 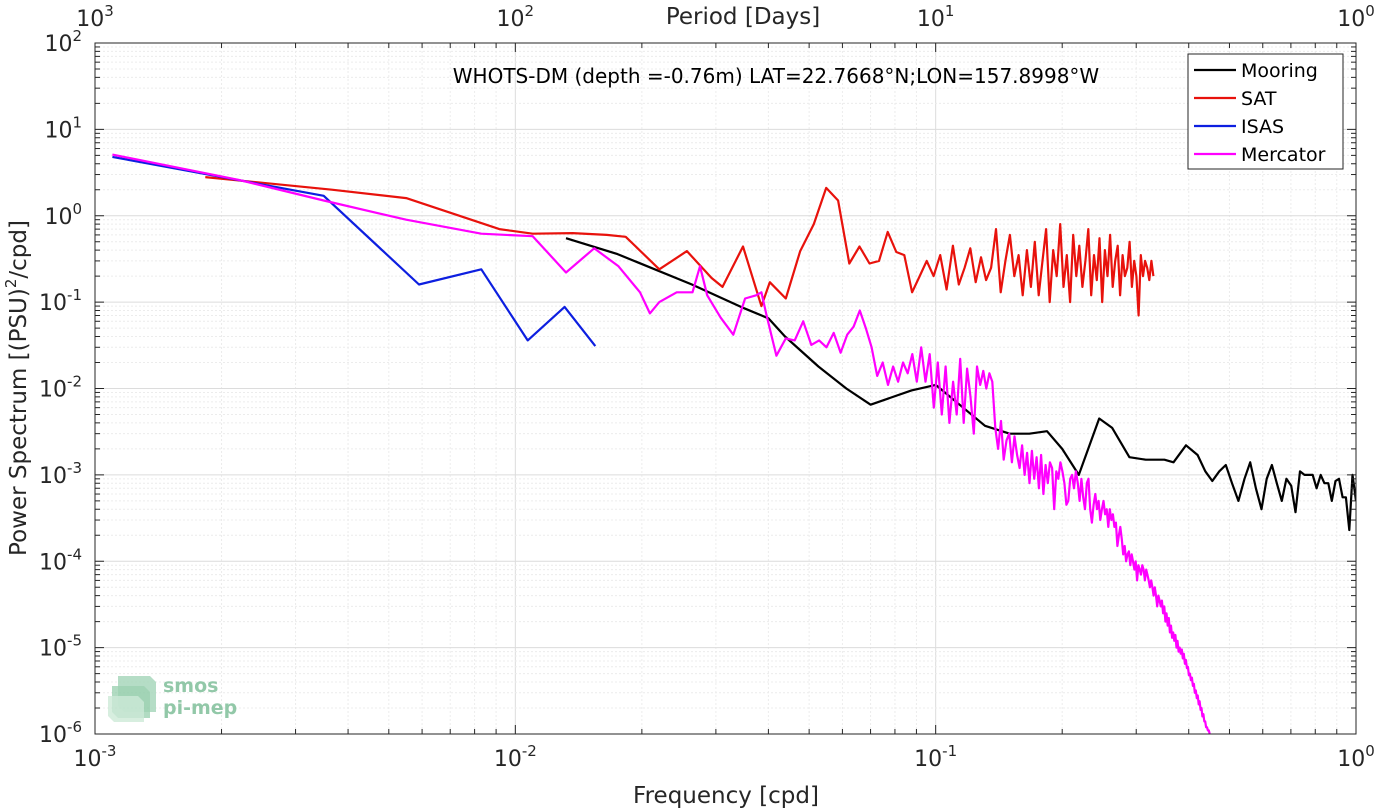 I want to click on legend: Mooring SAT ISAS Mercator, so click(x=1265, y=111).